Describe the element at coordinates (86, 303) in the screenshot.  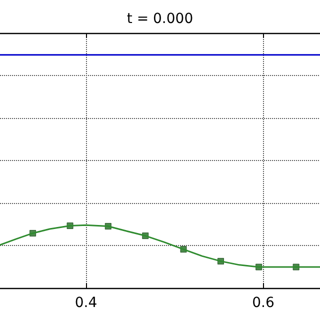
I see `x-tick-label: 0.4` at that location.